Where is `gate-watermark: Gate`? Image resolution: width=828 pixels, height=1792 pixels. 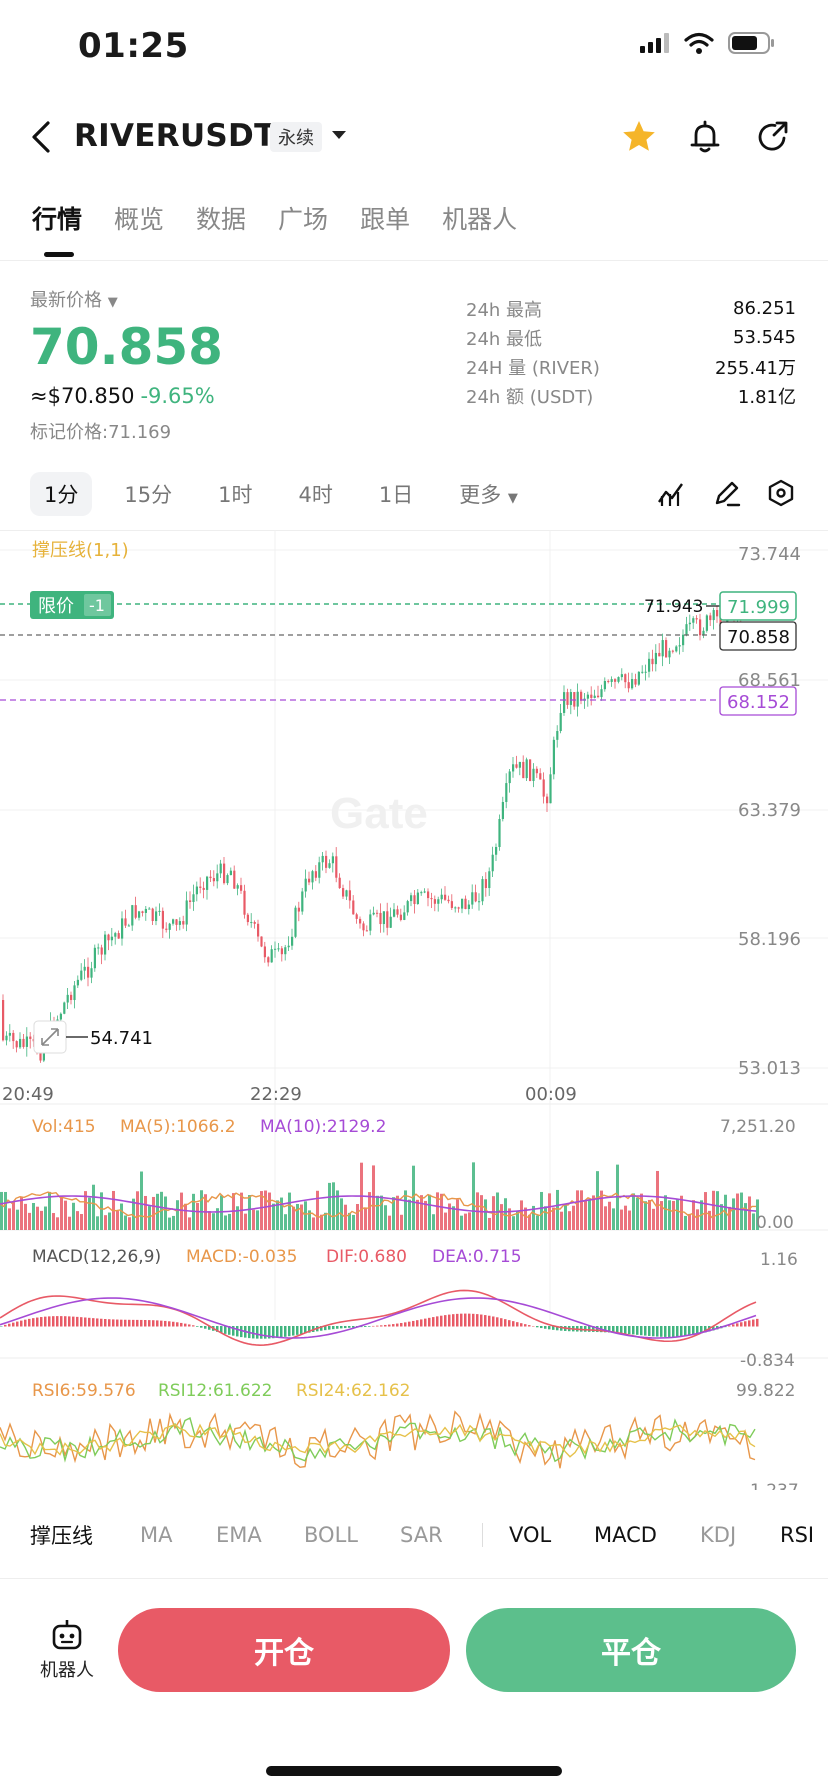
gate-watermark: Gate is located at coordinates (379, 813).